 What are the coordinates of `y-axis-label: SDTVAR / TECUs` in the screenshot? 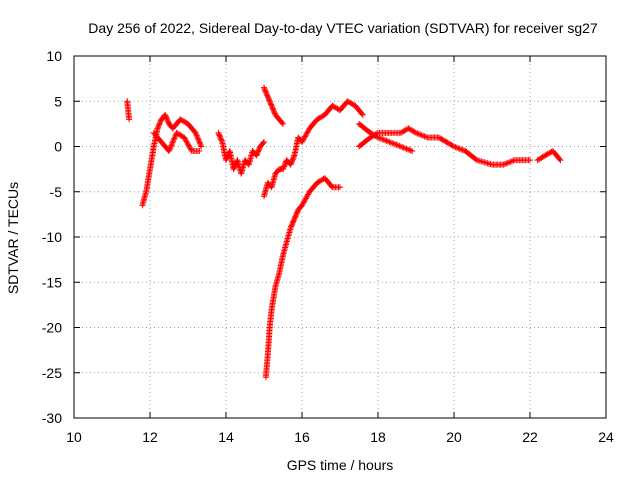 It's located at (13, 238).